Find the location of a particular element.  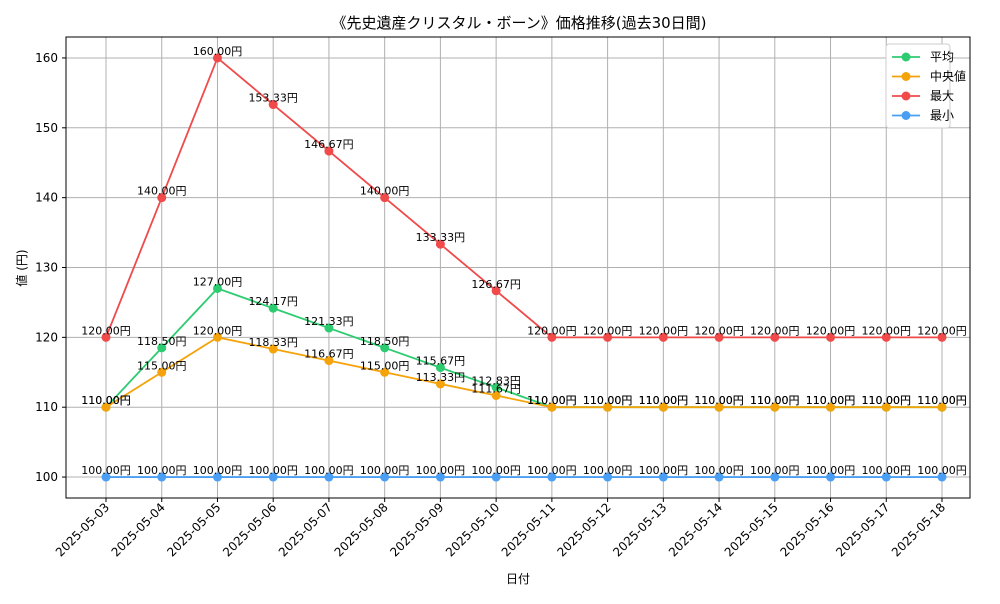

legend-label: 最大 is located at coordinates (942, 96).